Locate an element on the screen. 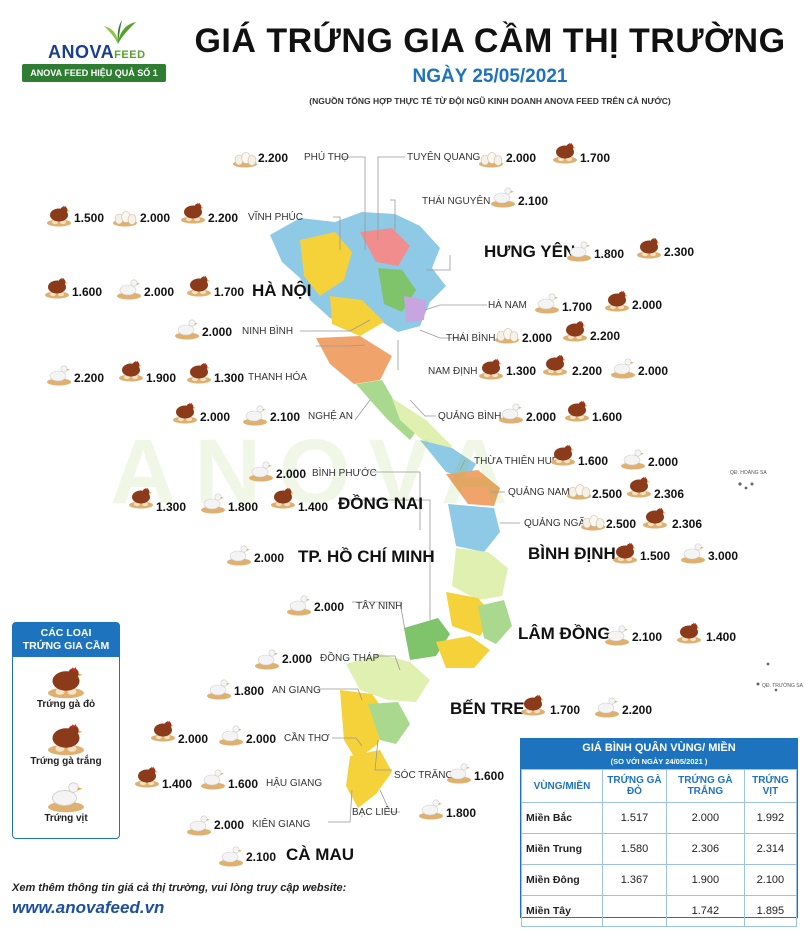  duck-egg-value: 1.992 is located at coordinates (770, 818).